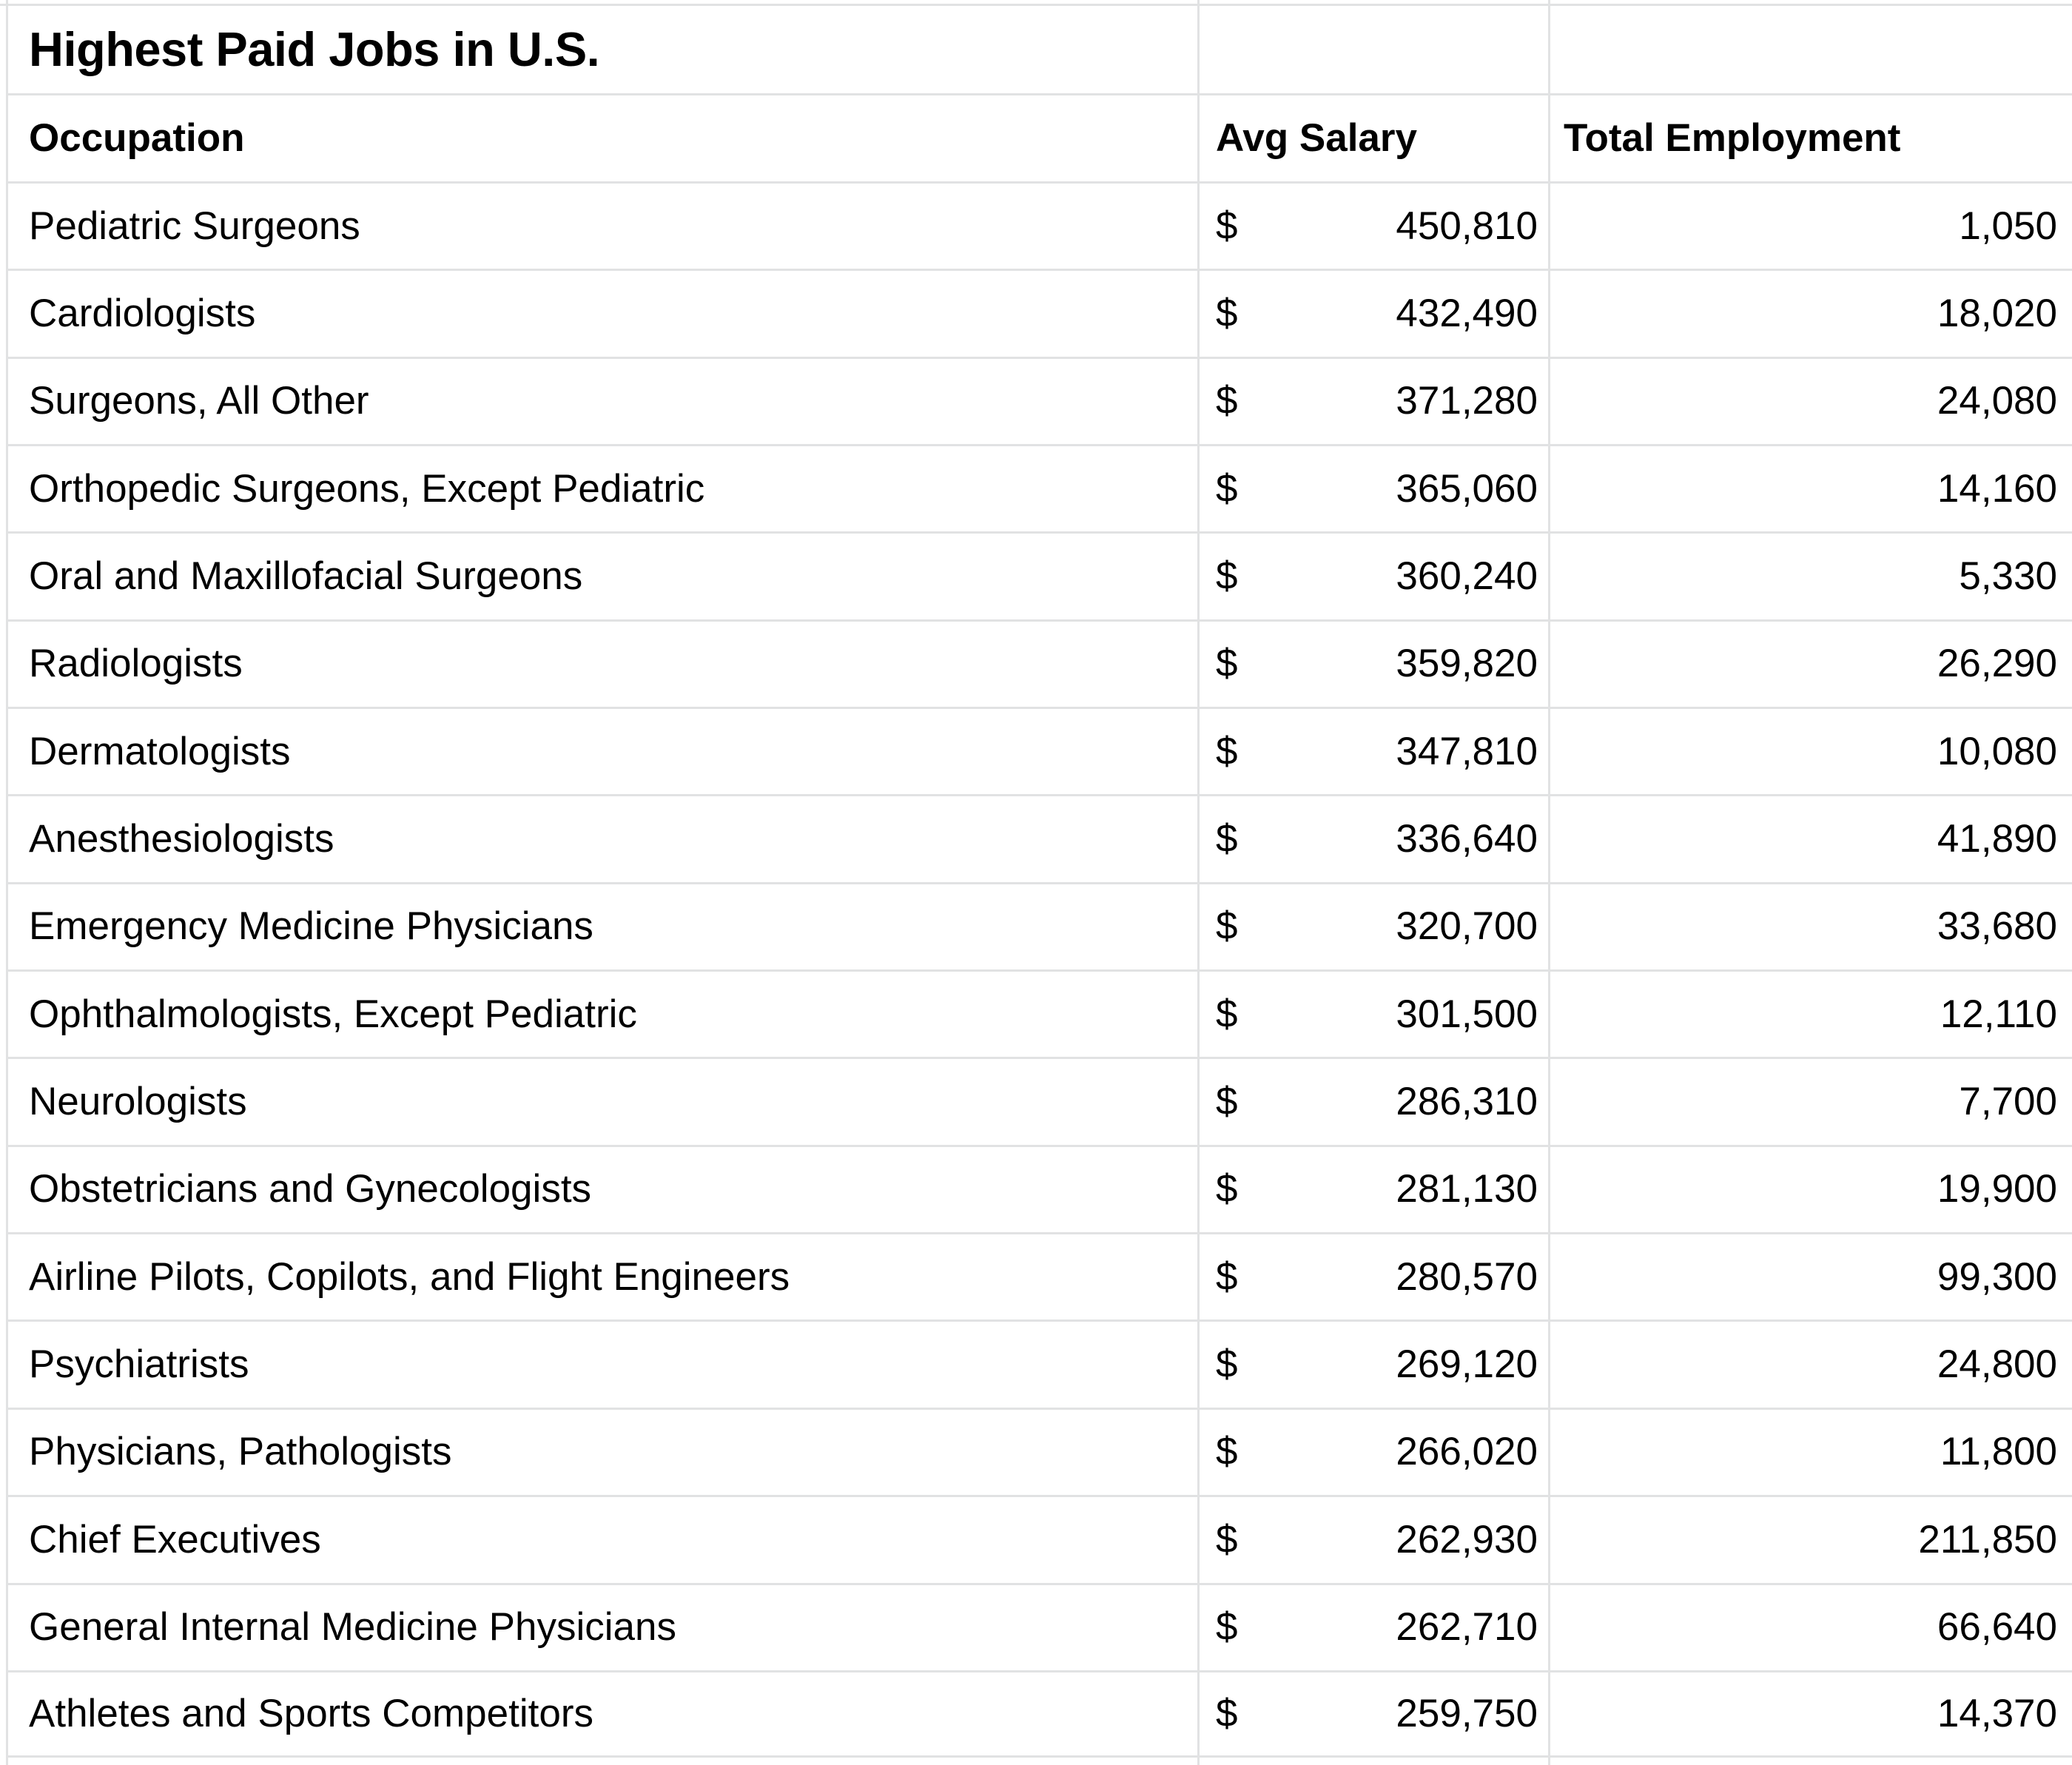  What do you see at coordinates (601, 137) in the screenshot?
I see `column-header-occupation: Occupation` at bounding box center [601, 137].